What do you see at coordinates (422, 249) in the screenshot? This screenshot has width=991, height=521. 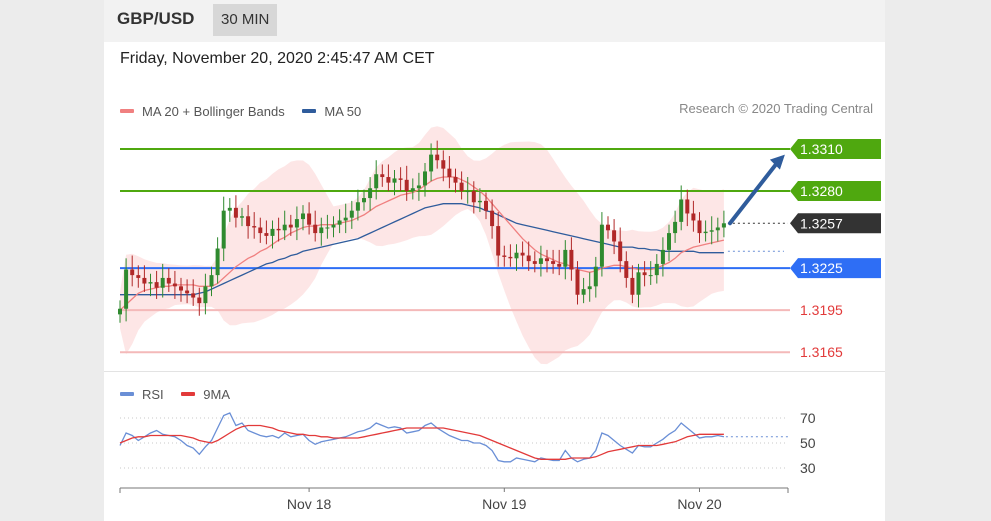 I see `ma50-line` at bounding box center [422, 249].